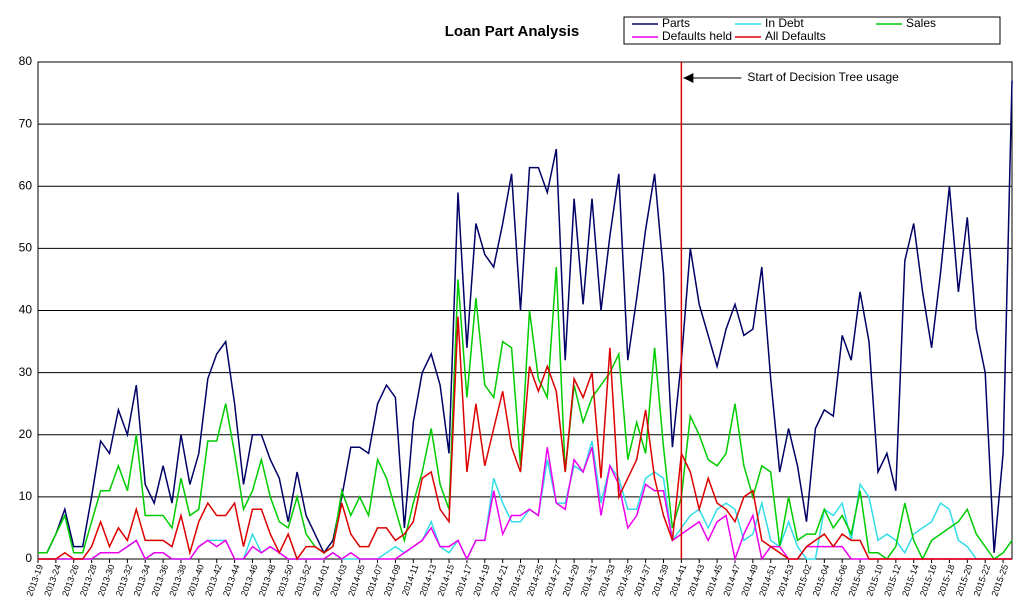 The image size is (1024, 610). I want to click on y-tick-label: 0, so click(28, 558).